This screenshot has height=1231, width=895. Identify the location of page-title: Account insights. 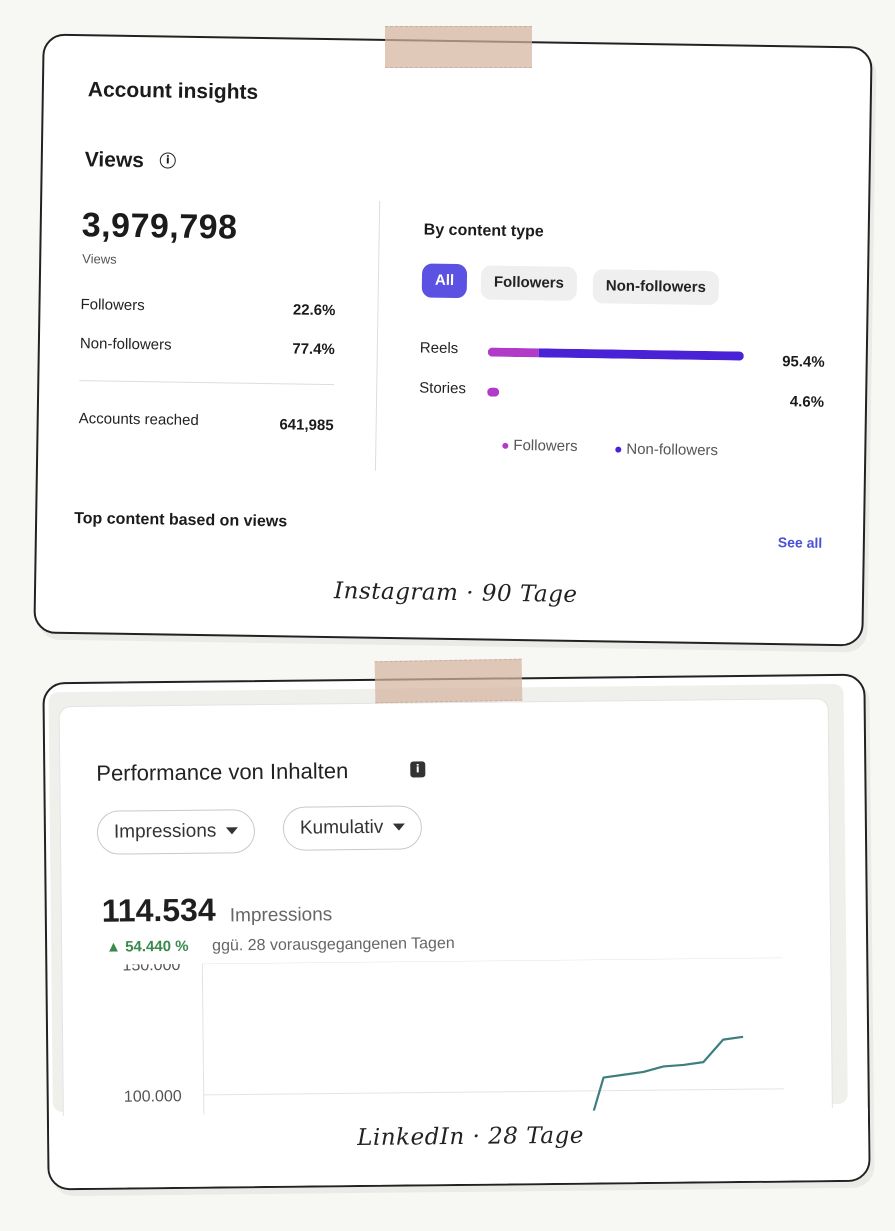
(173, 91).